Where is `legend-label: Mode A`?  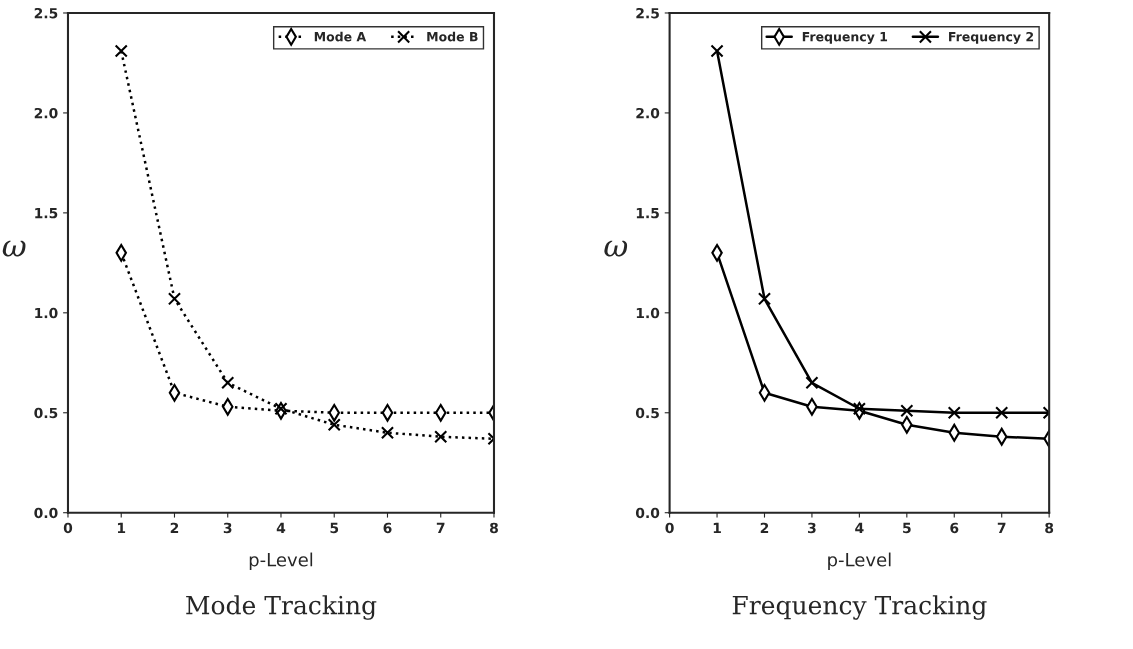 legend-label: Mode A is located at coordinates (340, 36).